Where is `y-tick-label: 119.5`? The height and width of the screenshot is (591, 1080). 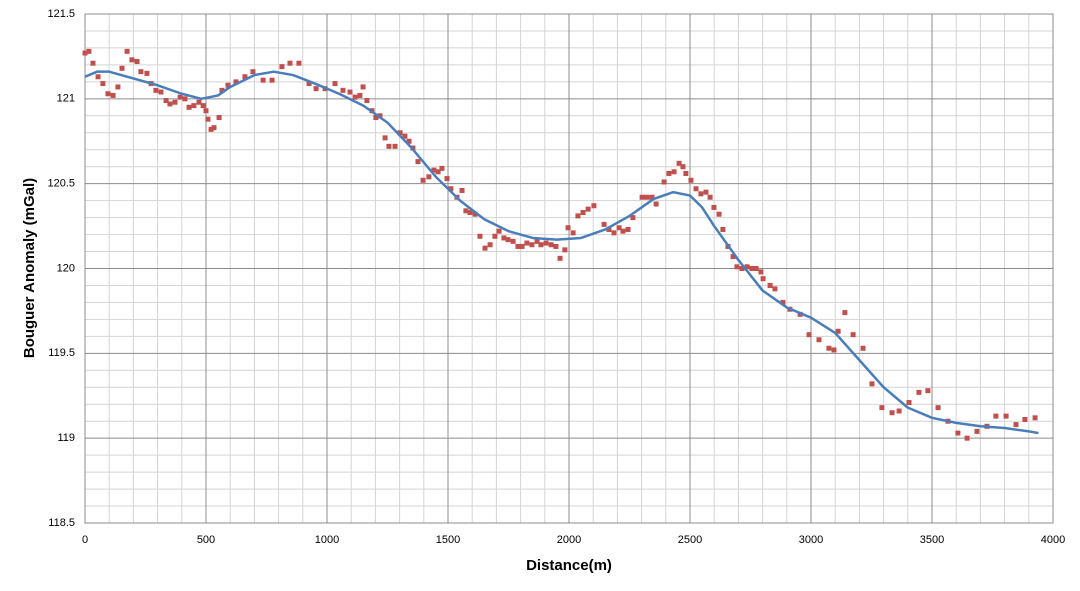 y-tick-label: 119.5 is located at coordinates (61, 353).